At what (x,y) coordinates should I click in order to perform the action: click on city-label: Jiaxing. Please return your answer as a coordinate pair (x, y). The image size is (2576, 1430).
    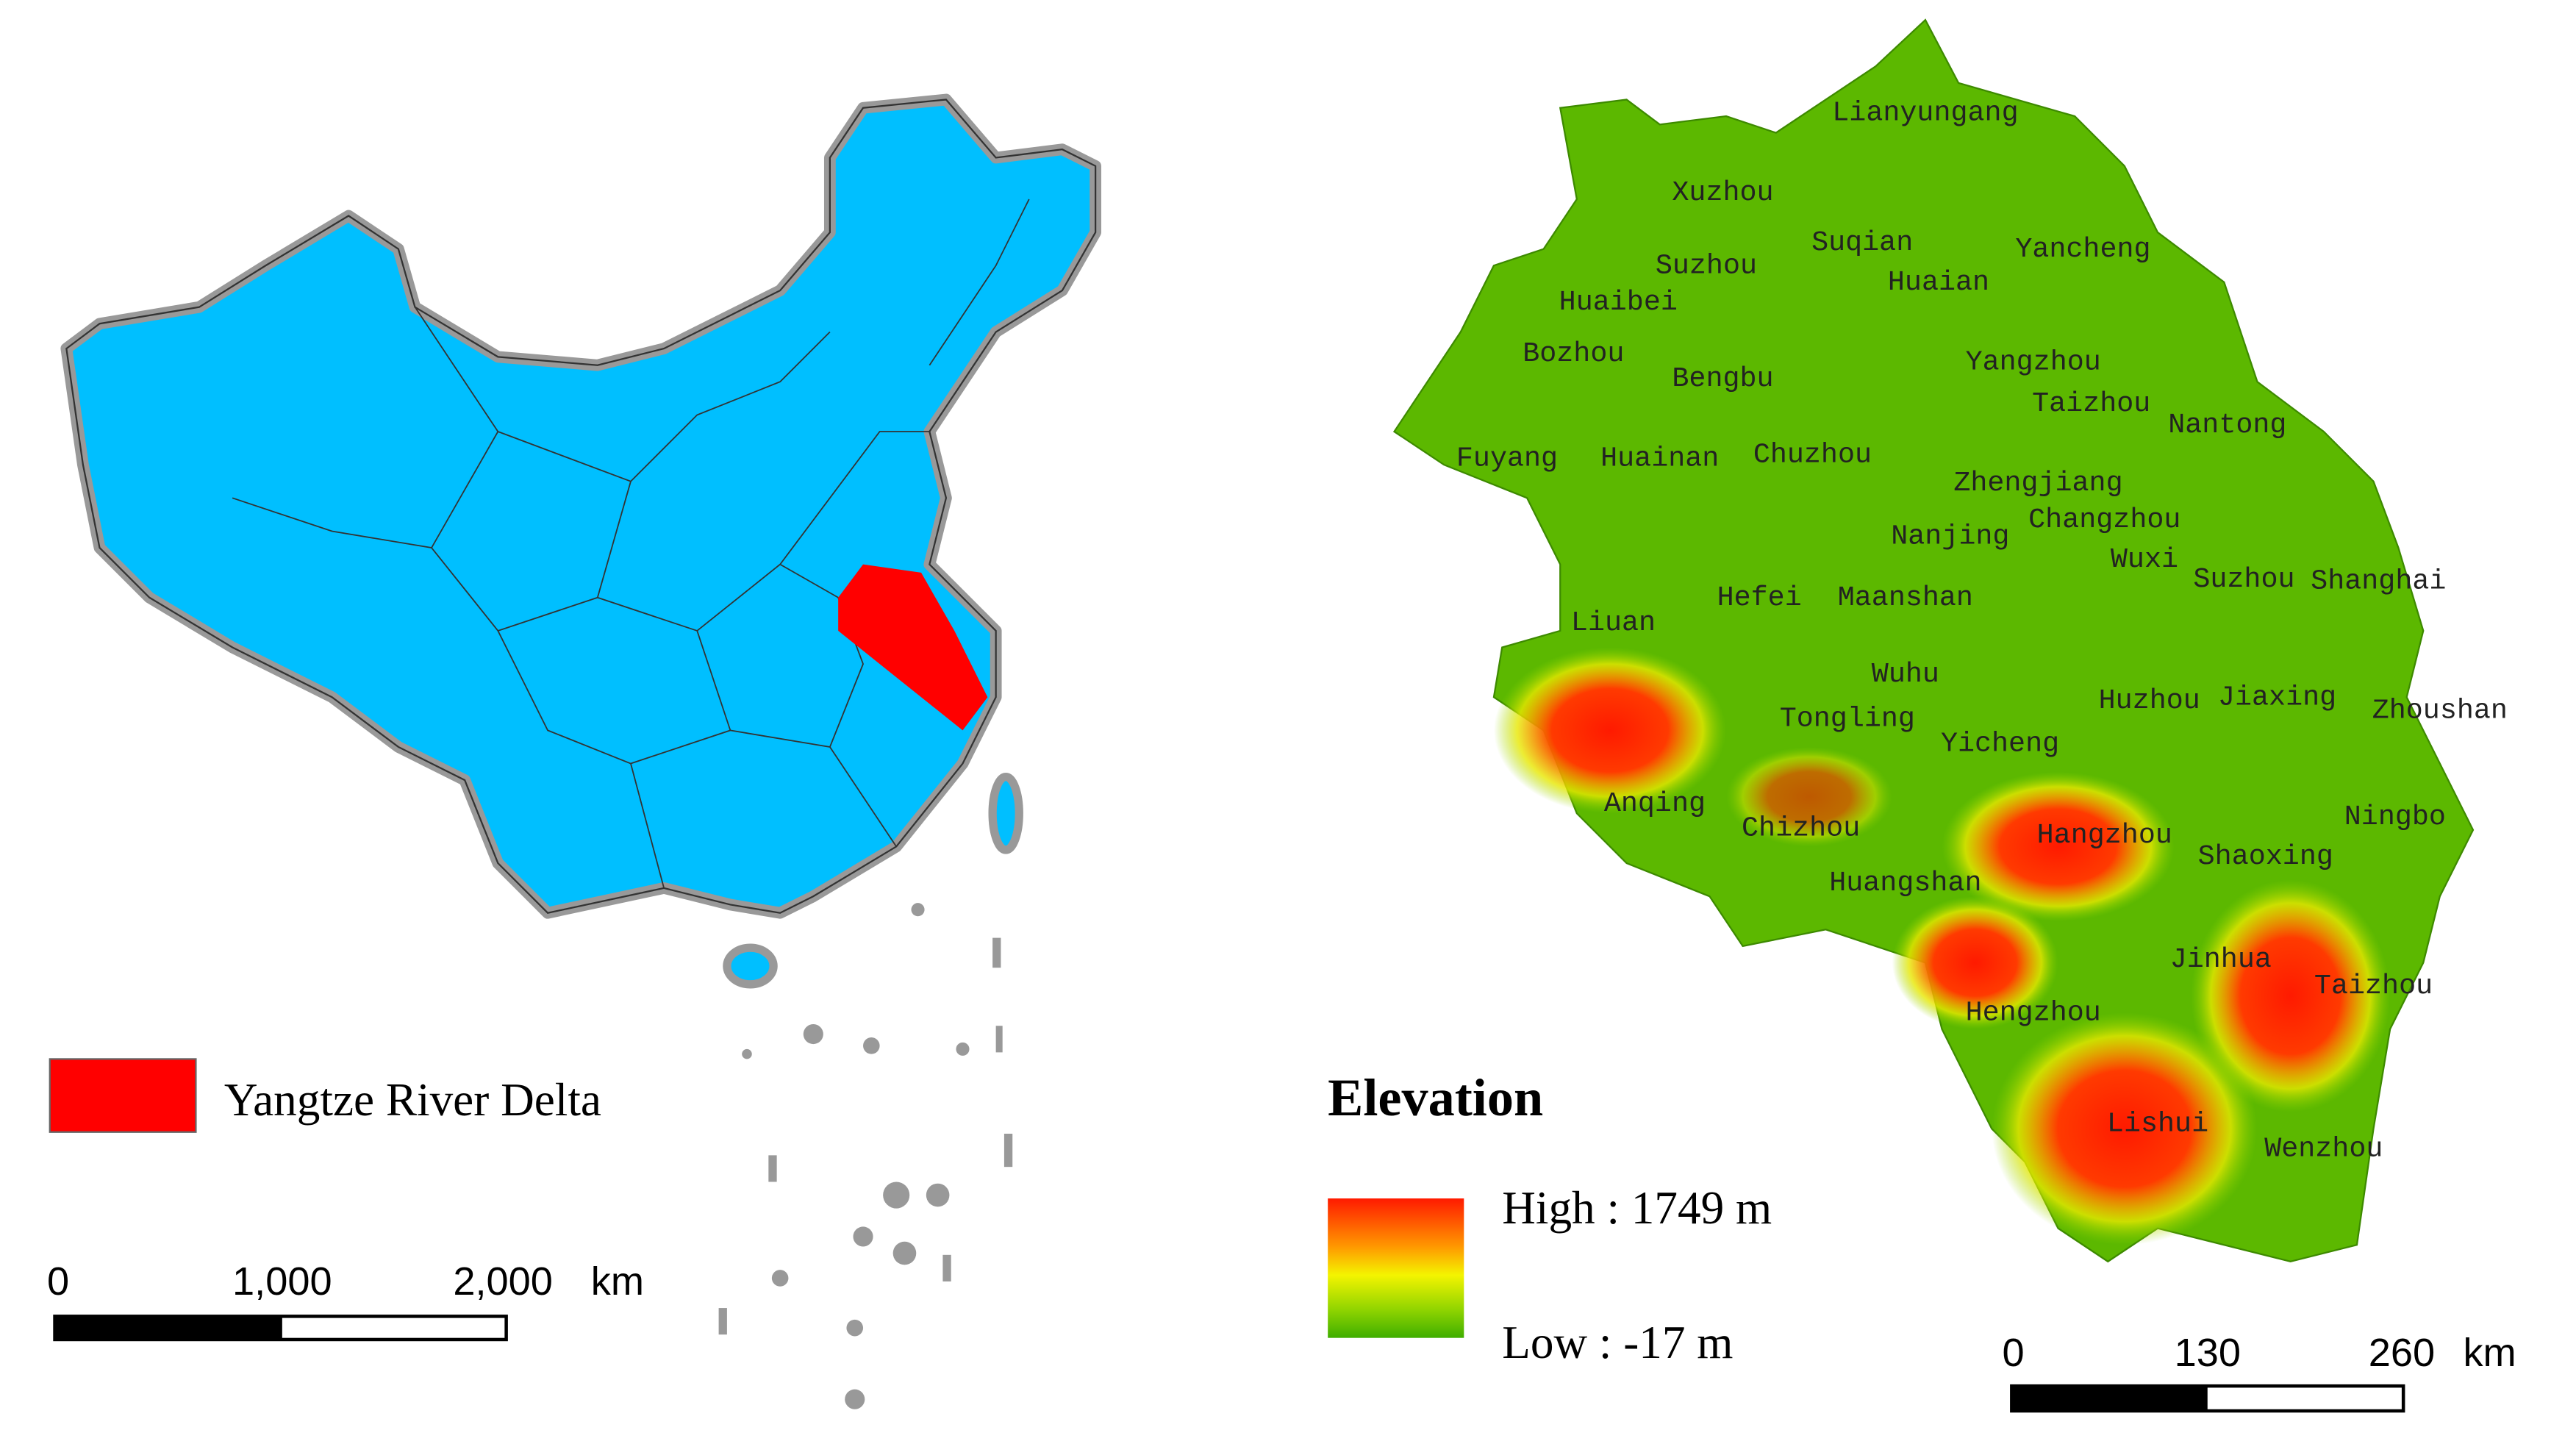
    Looking at the image, I should click on (2277, 697).